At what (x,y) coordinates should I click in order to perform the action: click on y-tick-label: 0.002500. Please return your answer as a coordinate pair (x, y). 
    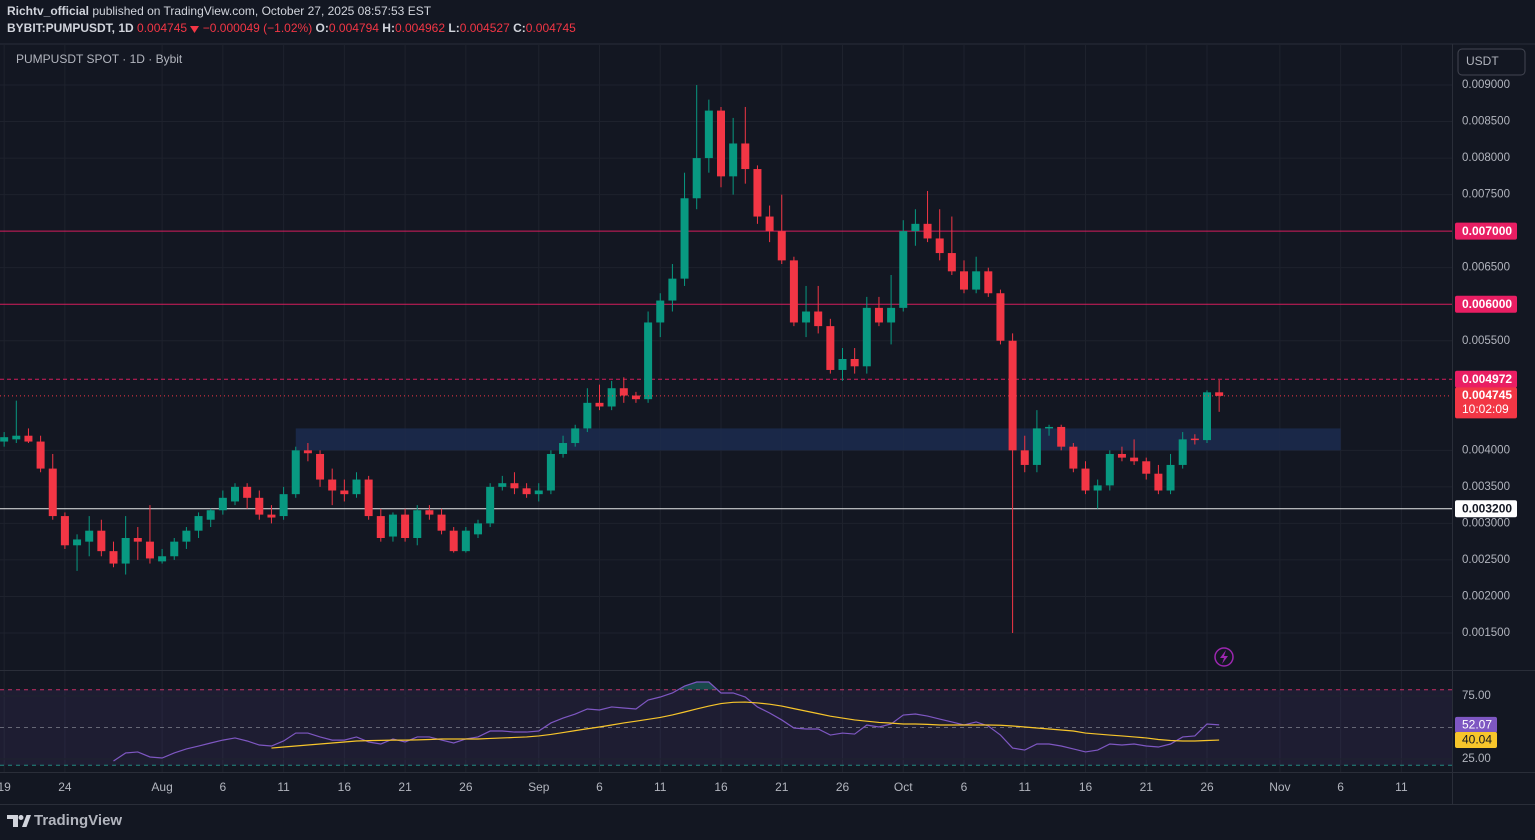
    Looking at the image, I should click on (1486, 560).